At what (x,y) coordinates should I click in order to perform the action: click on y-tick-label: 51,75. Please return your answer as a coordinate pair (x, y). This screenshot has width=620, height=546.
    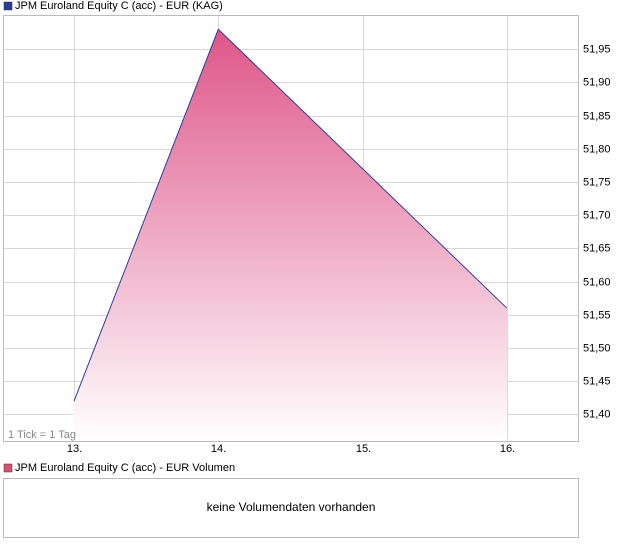
    Looking at the image, I should click on (597, 182).